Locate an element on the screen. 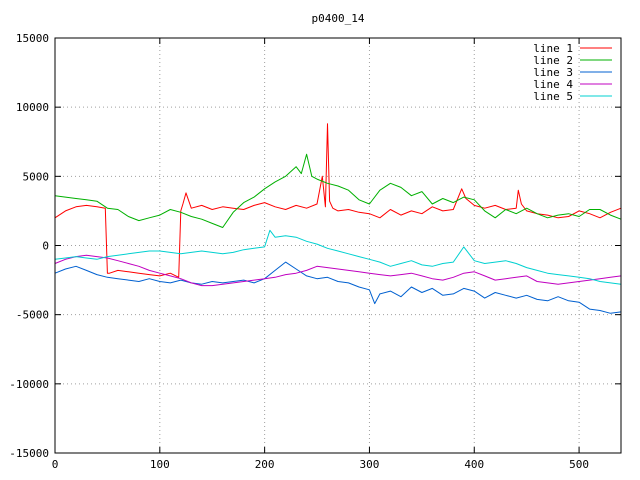 This screenshot has height=480, width=640. x-tick-label: 200 is located at coordinates (265, 464).